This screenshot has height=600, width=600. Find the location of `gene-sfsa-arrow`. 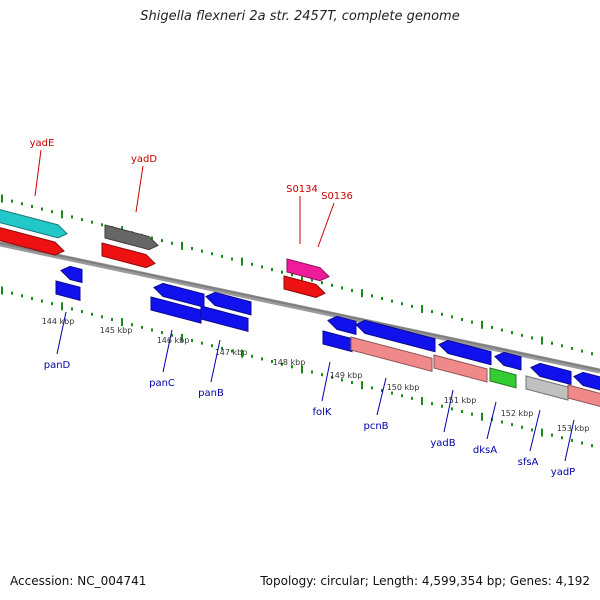

gene-sfsa-arrow is located at coordinates (547, 388).